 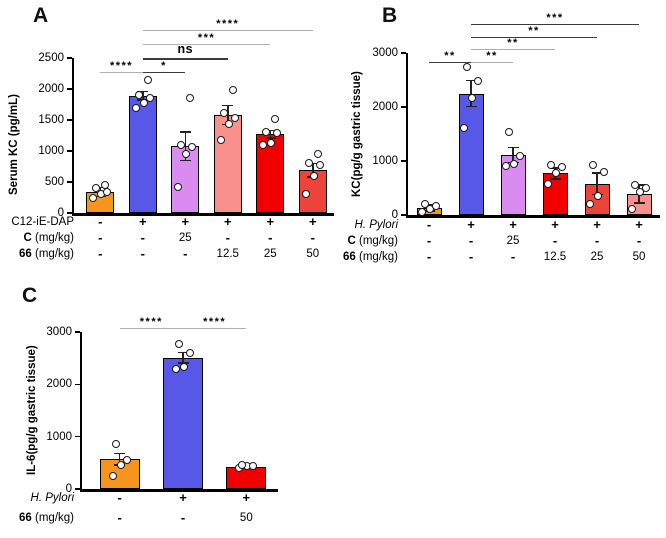 I want to click on y-tick-label: 2500, so click(x=51, y=58).